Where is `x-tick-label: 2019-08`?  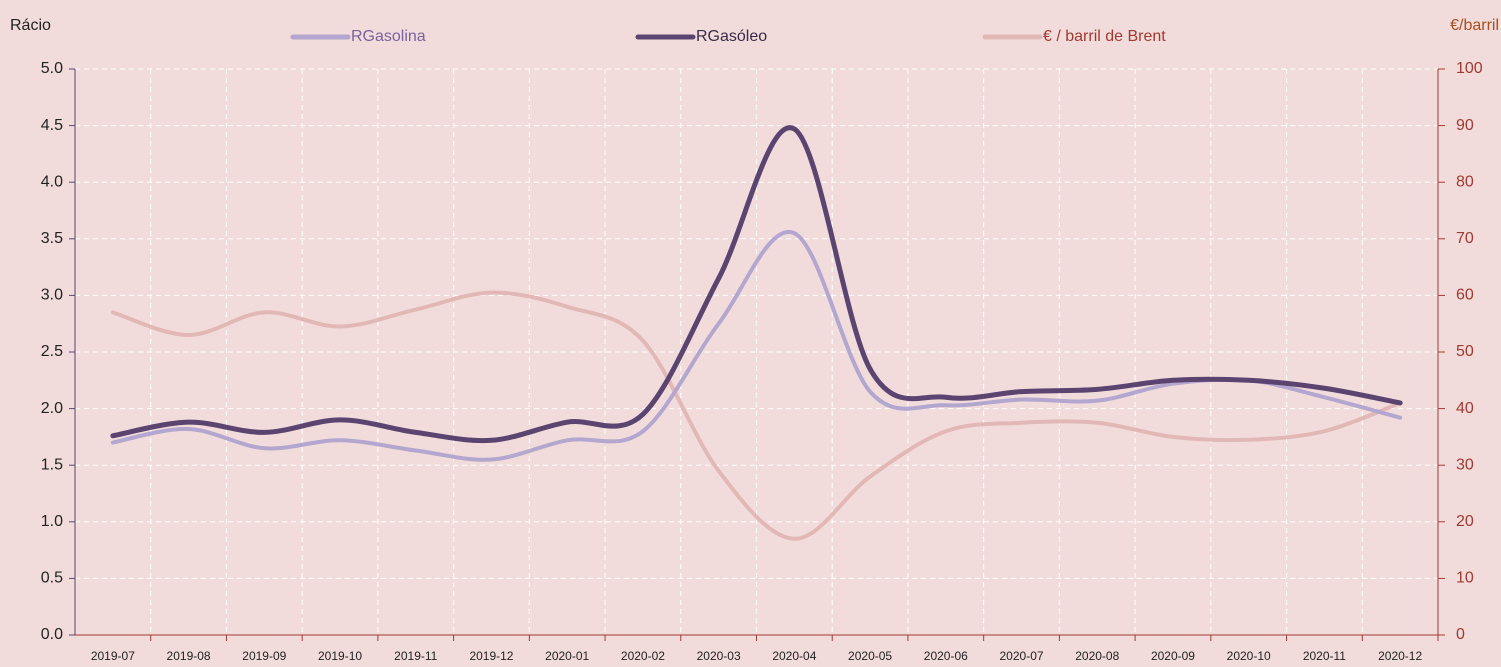 x-tick-label: 2019-08 is located at coordinates (189, 656).